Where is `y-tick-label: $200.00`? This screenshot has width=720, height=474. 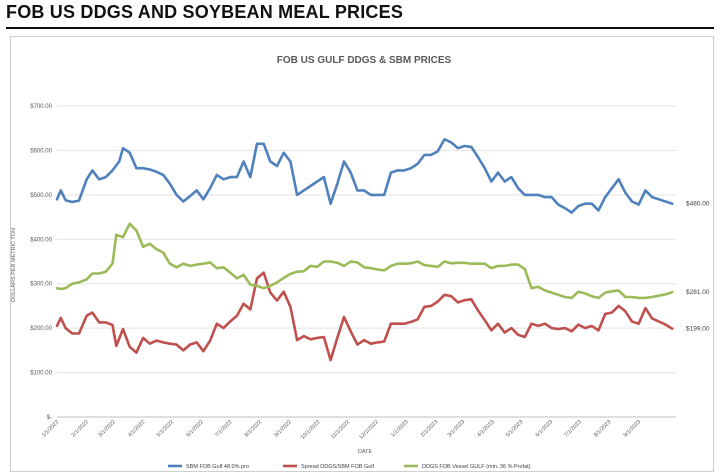 y-tick-label: $200.00 is located at coordinates (41, 329).